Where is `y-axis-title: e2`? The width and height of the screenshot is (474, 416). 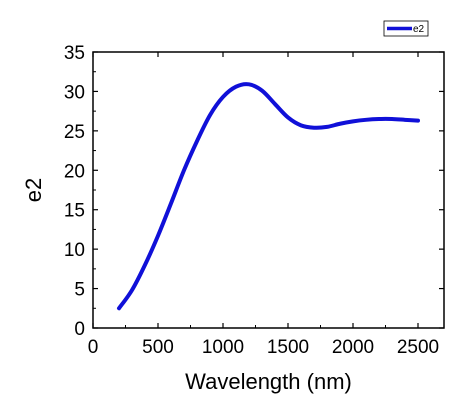 y-axis-title: e2 is located at coordinates (33, 190).